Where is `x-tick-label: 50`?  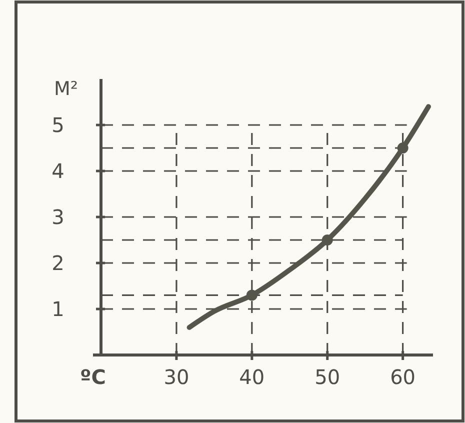
x-tick-label: 50 is located at coordinates (327, 377).